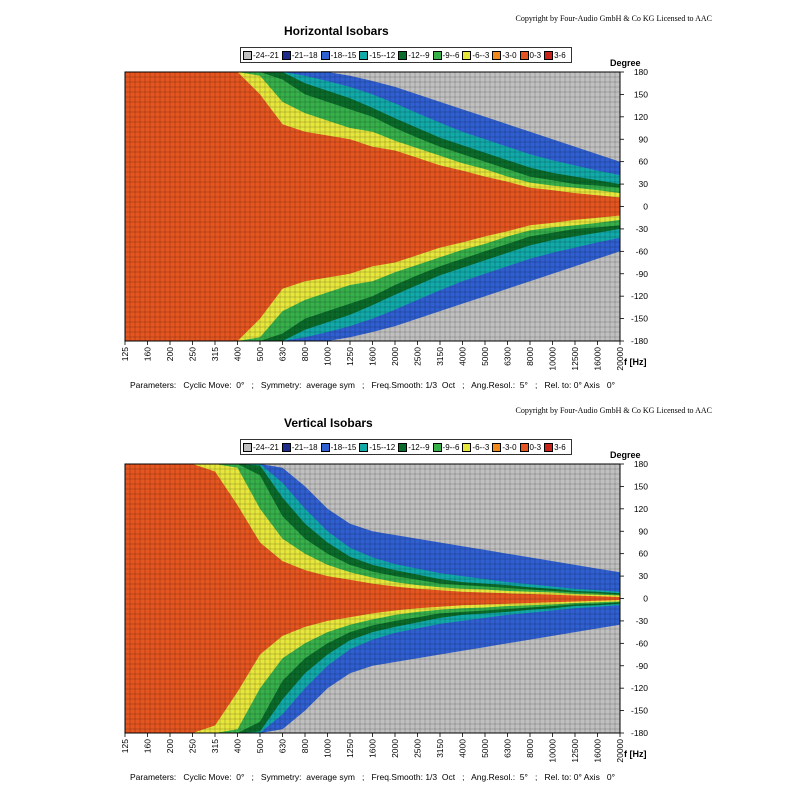  What do you see at coordinates (215, 354) in the screenshot?
I see `x-tick-label: 315` at bounding box center [215, 354].